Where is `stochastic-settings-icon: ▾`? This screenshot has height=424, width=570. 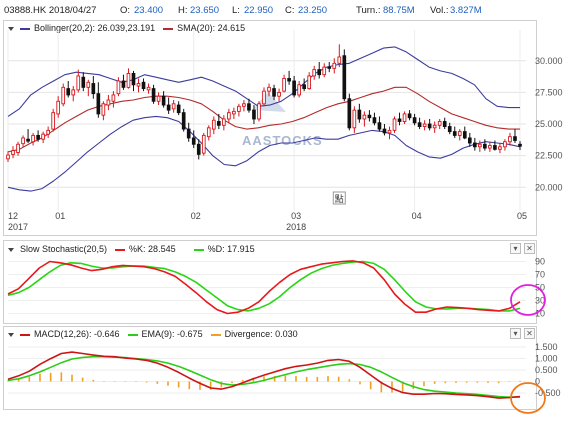
stochastic-settings-icon: ▾ is located at coordinates (515, 248).